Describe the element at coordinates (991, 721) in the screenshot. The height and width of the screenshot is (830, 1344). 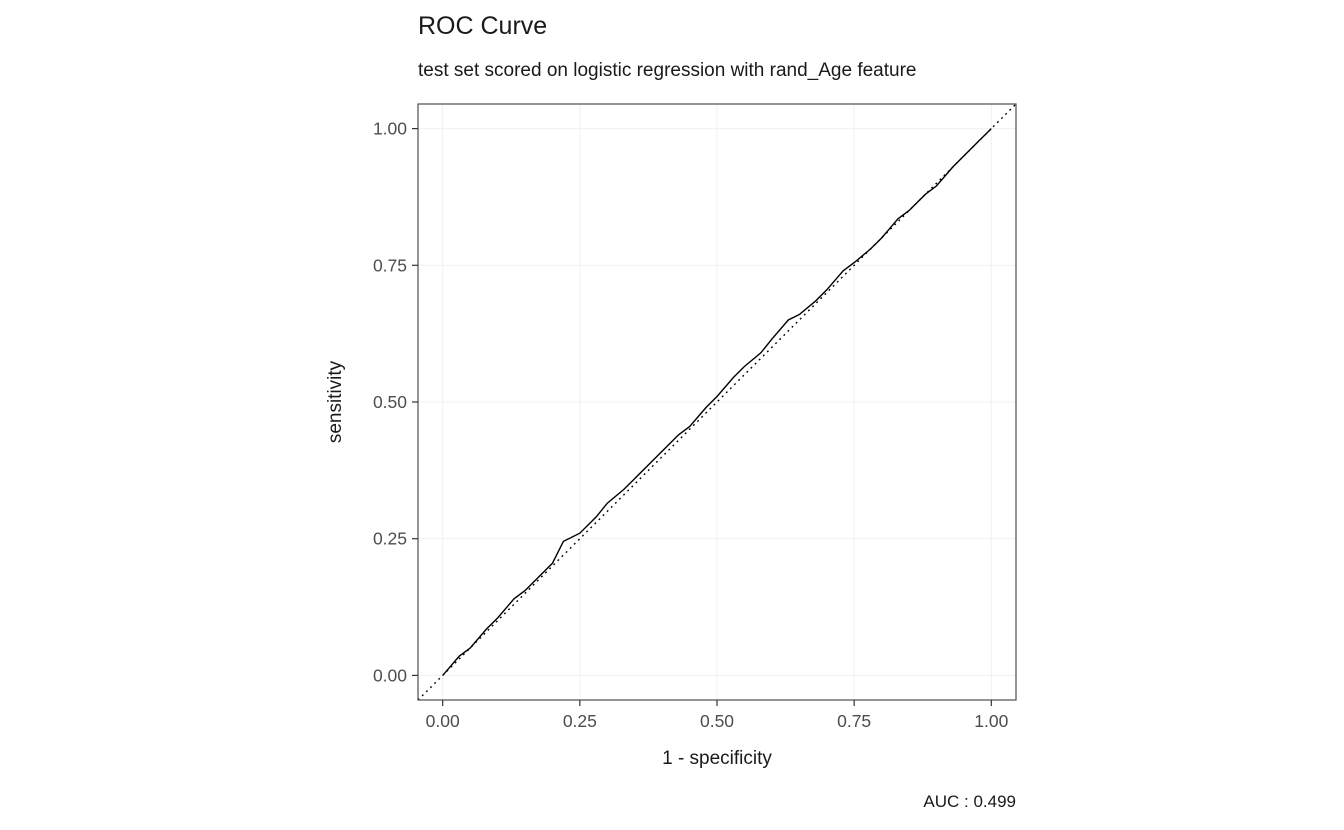
I see `x-tick-label: 1.00` at that location.